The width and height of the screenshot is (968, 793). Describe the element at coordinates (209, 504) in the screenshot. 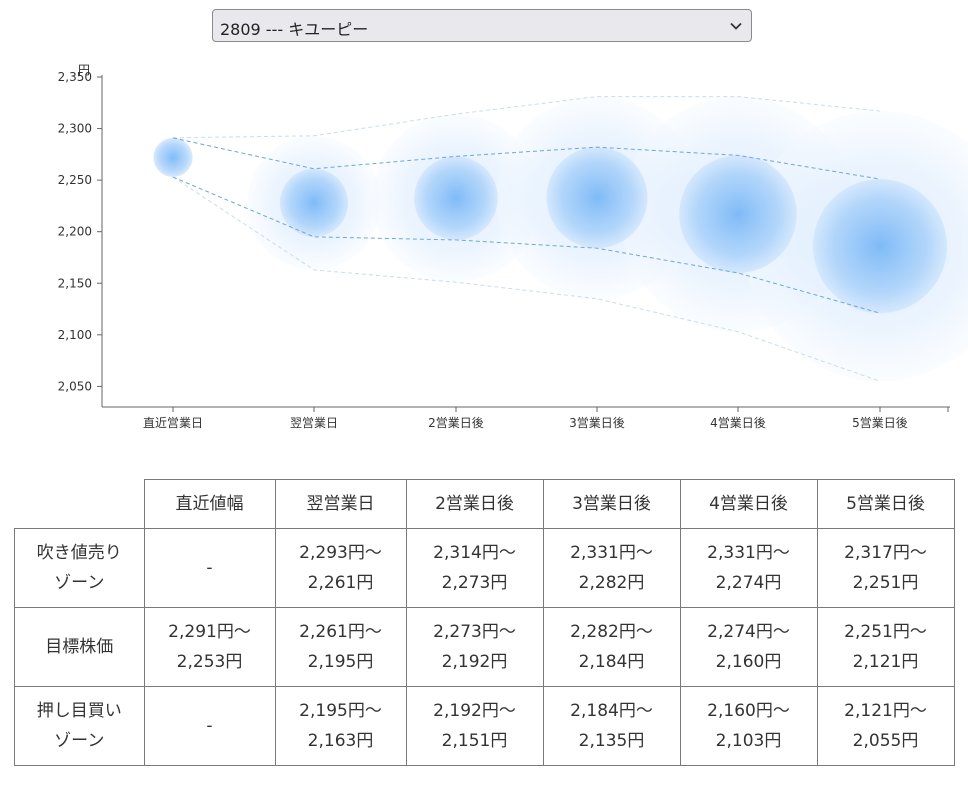

I see `table-header-cell: 直近値幅` at that location.